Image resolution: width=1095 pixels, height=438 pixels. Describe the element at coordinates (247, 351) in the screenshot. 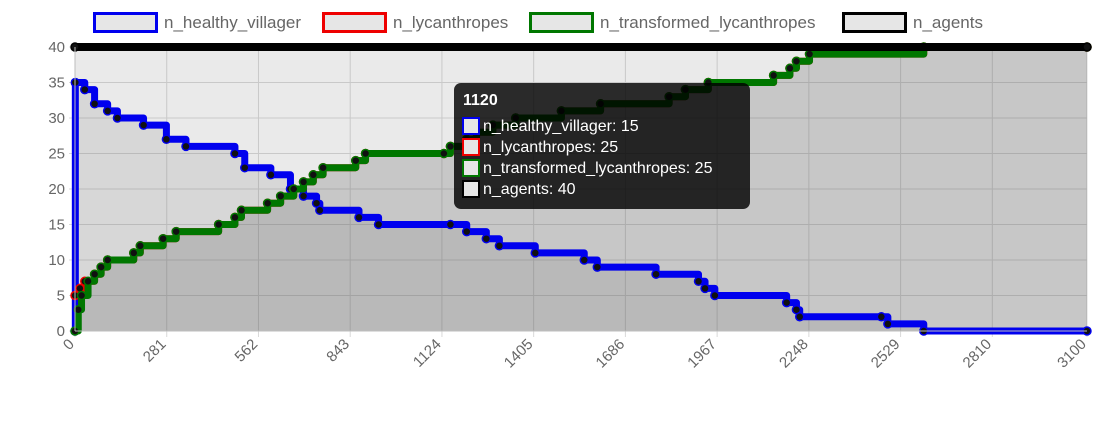

I see `x-tick-label: 562` at that location.